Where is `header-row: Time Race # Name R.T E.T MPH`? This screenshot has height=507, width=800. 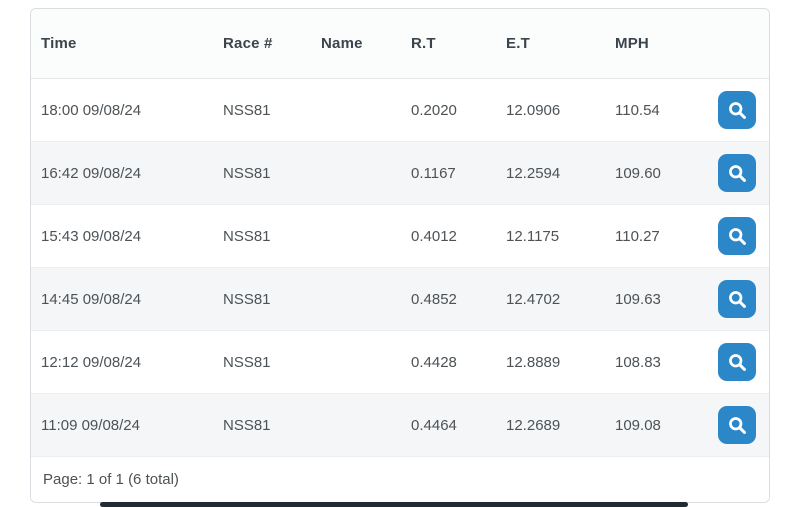
header-row: Time Race # Name R.T E.T MPH is located at coordinates (400, 44).